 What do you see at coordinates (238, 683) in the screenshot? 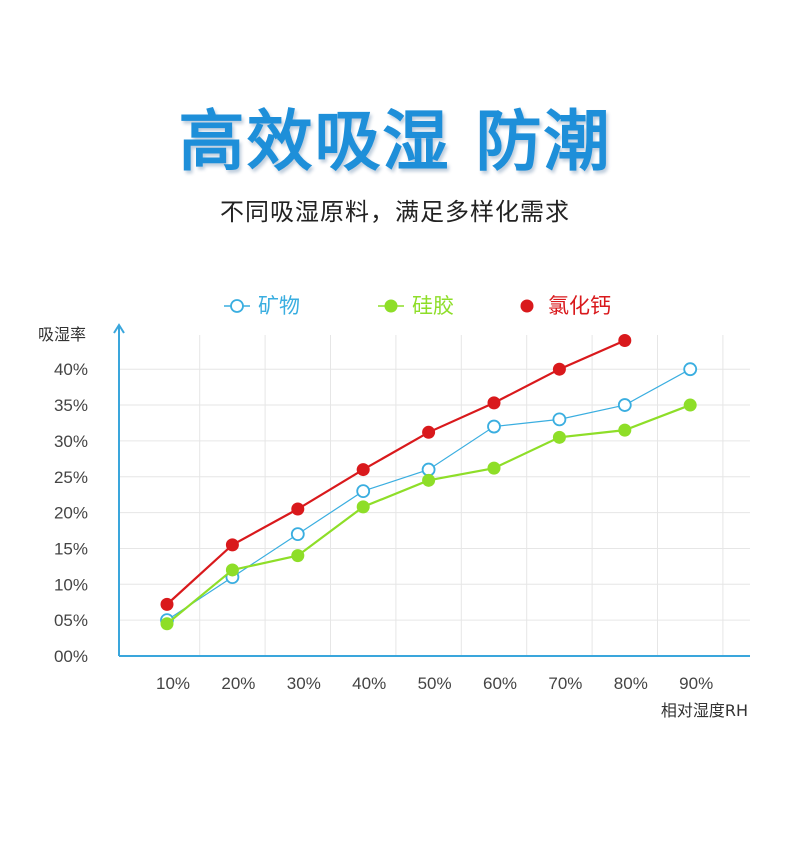
I see `x-tick-label: 20%` at bounding box center [238, 683].